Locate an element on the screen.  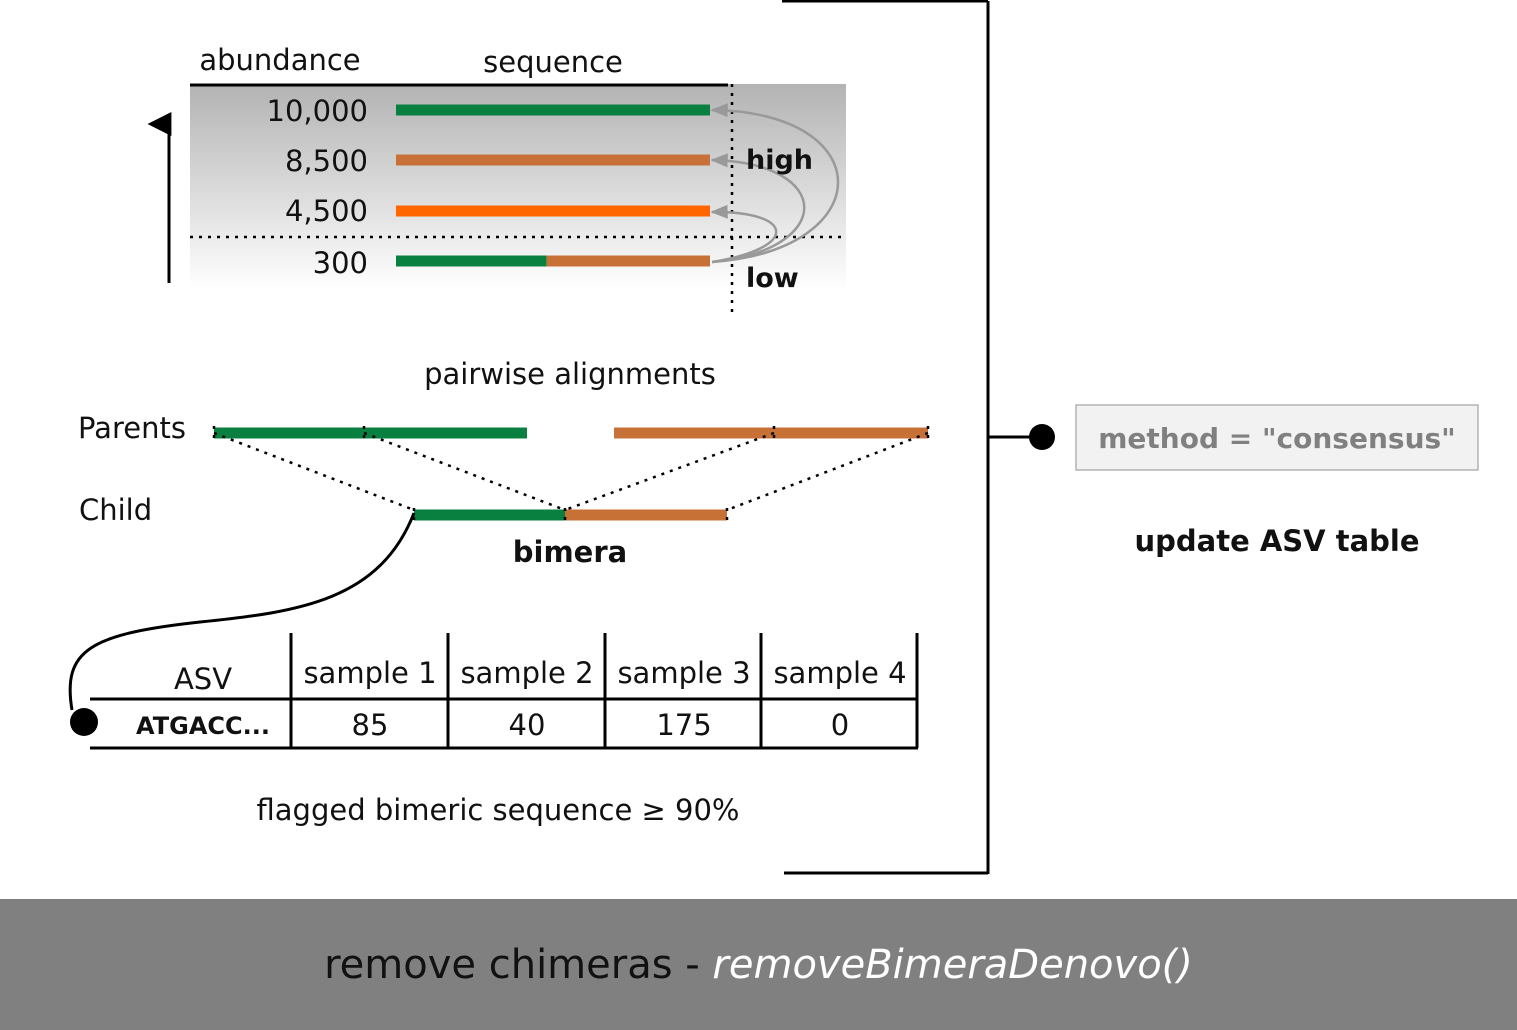
abundance-value: 4,500 is located at coordinates (326, 211).